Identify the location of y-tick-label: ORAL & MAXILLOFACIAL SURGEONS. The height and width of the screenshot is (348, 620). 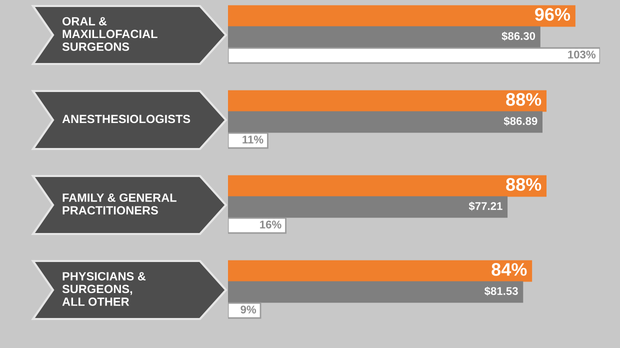
(110, 34).